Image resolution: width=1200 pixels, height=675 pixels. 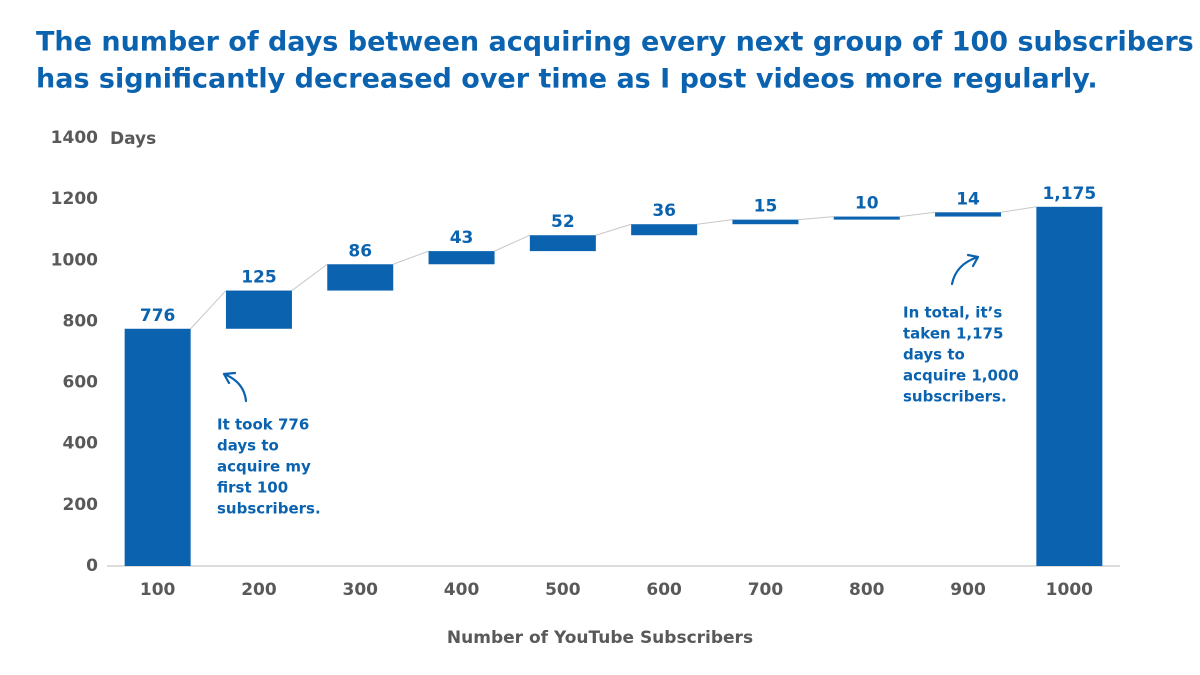 I want to click on y-tick-label: 600, so click(x=81, y=383).